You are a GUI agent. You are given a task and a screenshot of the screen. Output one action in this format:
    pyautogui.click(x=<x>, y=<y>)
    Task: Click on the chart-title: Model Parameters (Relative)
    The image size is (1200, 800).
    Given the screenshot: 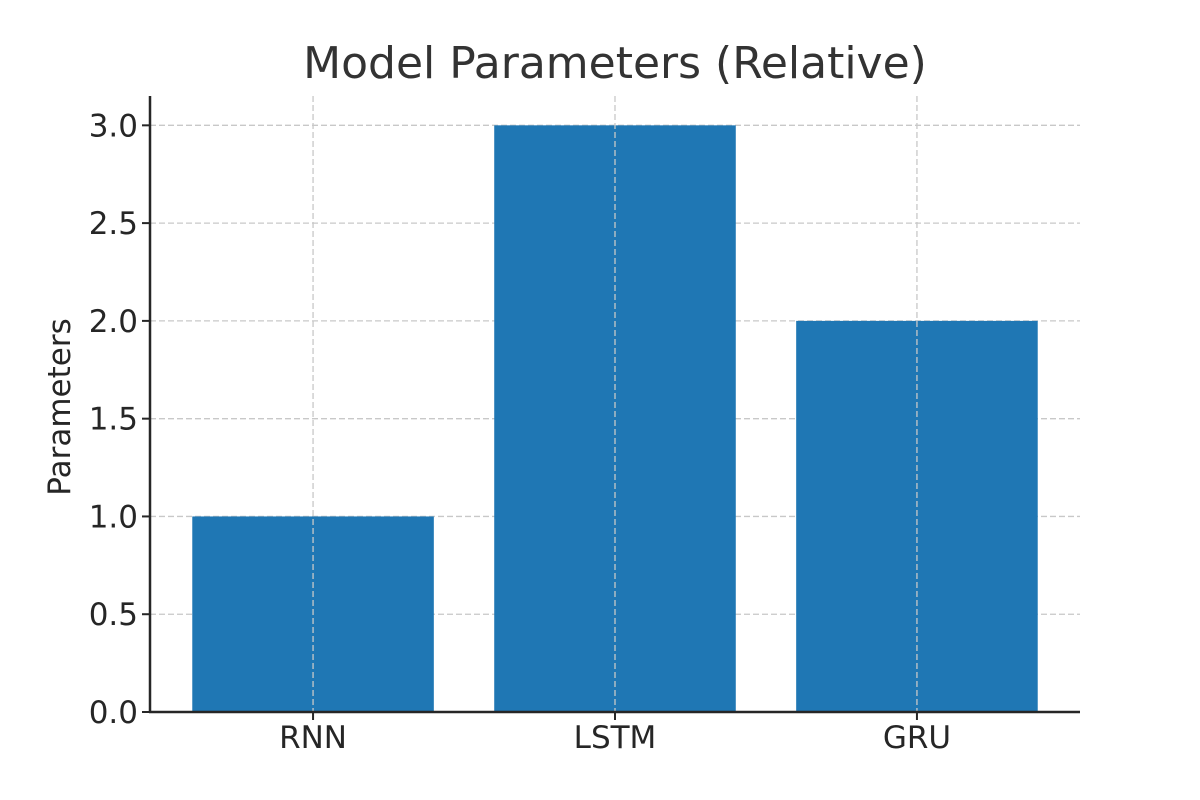 What is the action you would take?
    pyautogui.click(x=615, y=63)
    